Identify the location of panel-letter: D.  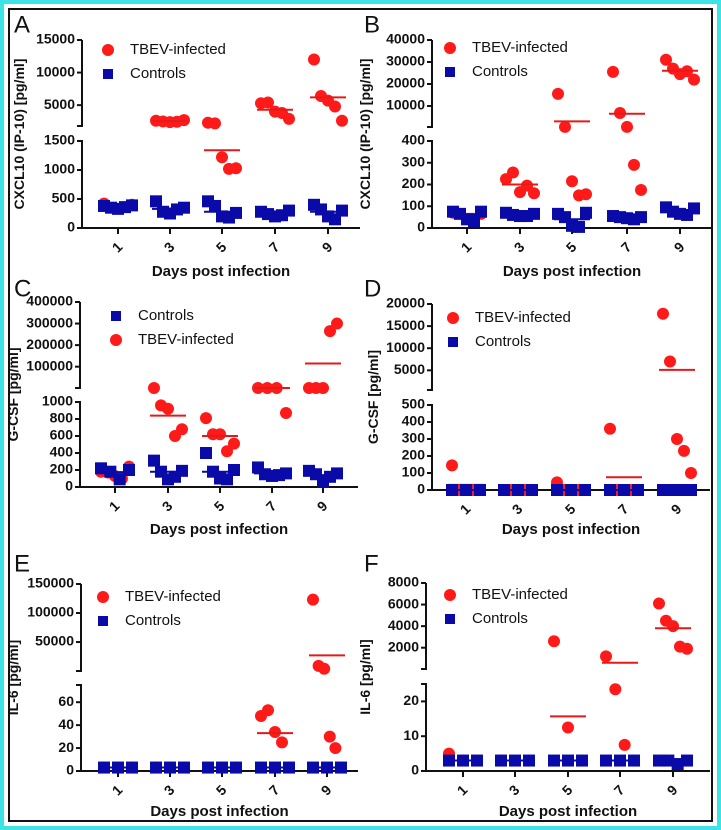
(372, 288).